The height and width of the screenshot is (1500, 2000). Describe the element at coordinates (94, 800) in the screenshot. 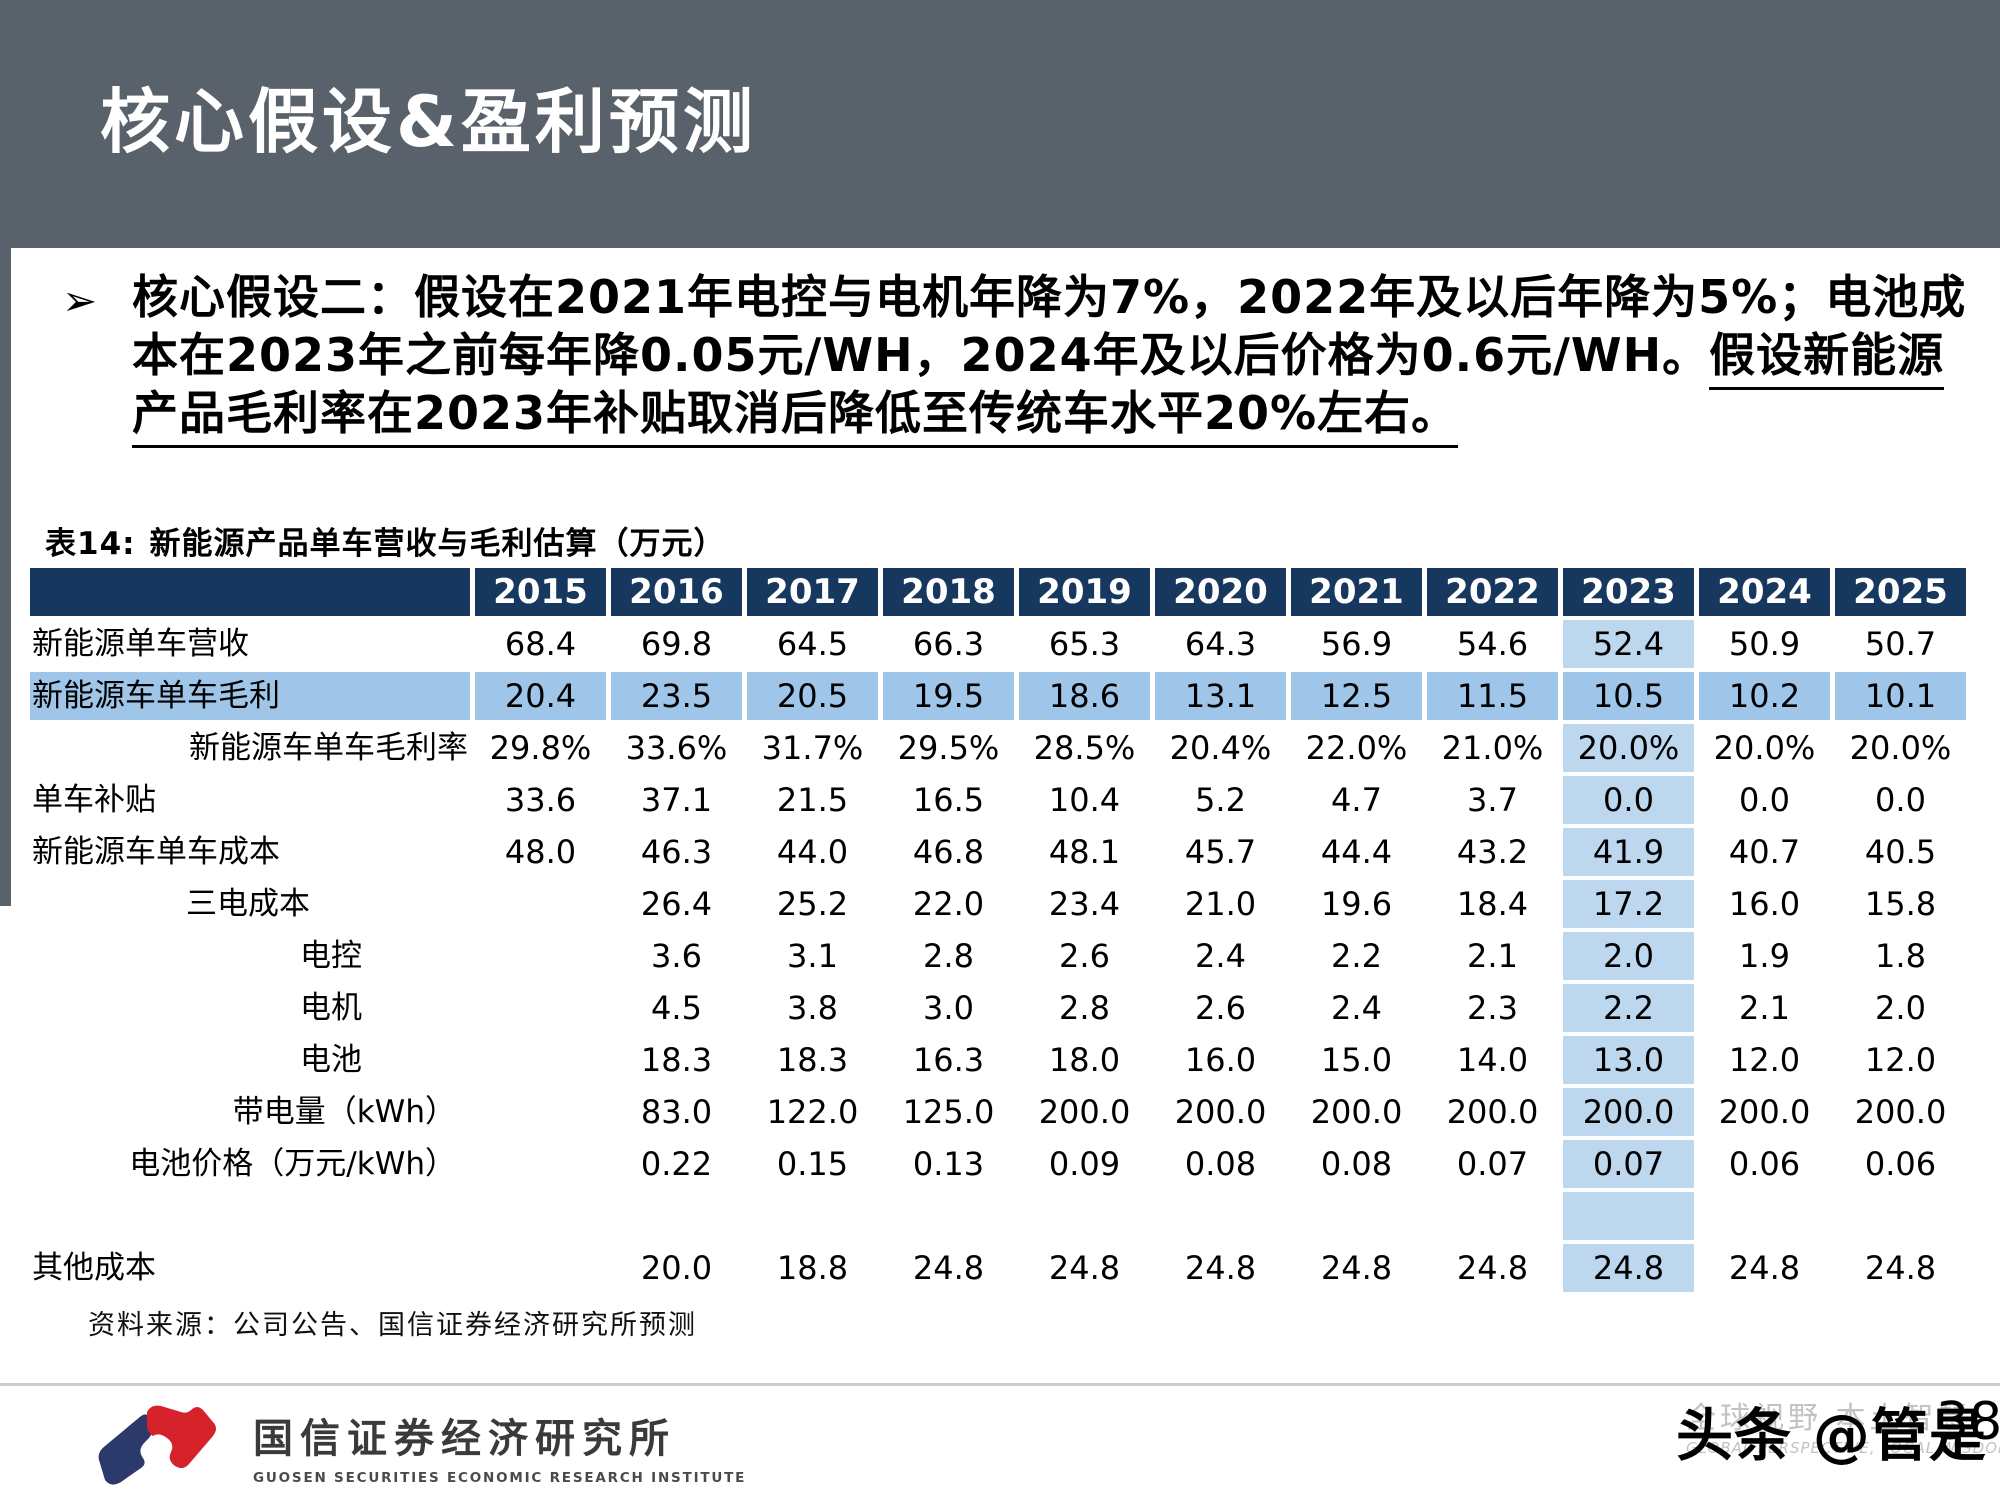

I see `row-label: 单车补贴` at that location.